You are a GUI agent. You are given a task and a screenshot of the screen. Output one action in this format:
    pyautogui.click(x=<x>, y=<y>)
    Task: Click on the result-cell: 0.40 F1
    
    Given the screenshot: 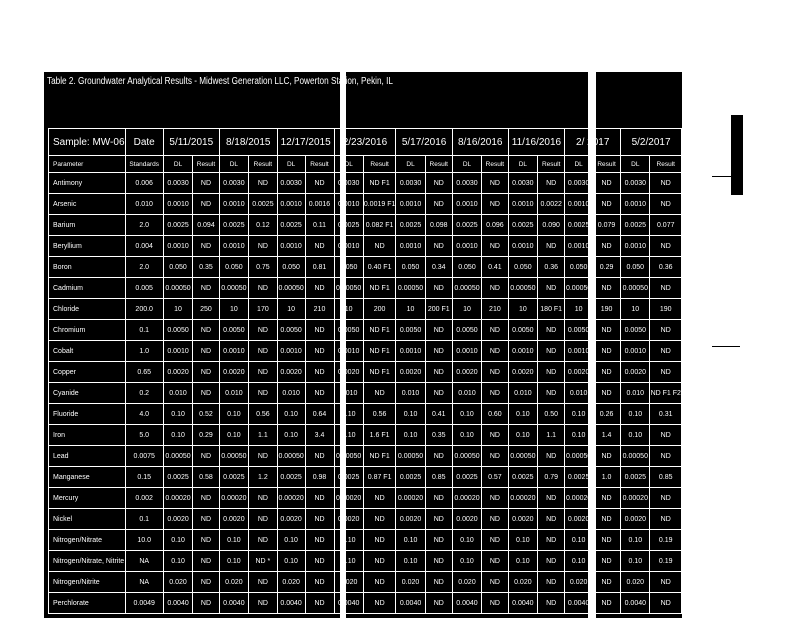 What is the action you would take?
    pyautogui.click(x=379, y=267)
    